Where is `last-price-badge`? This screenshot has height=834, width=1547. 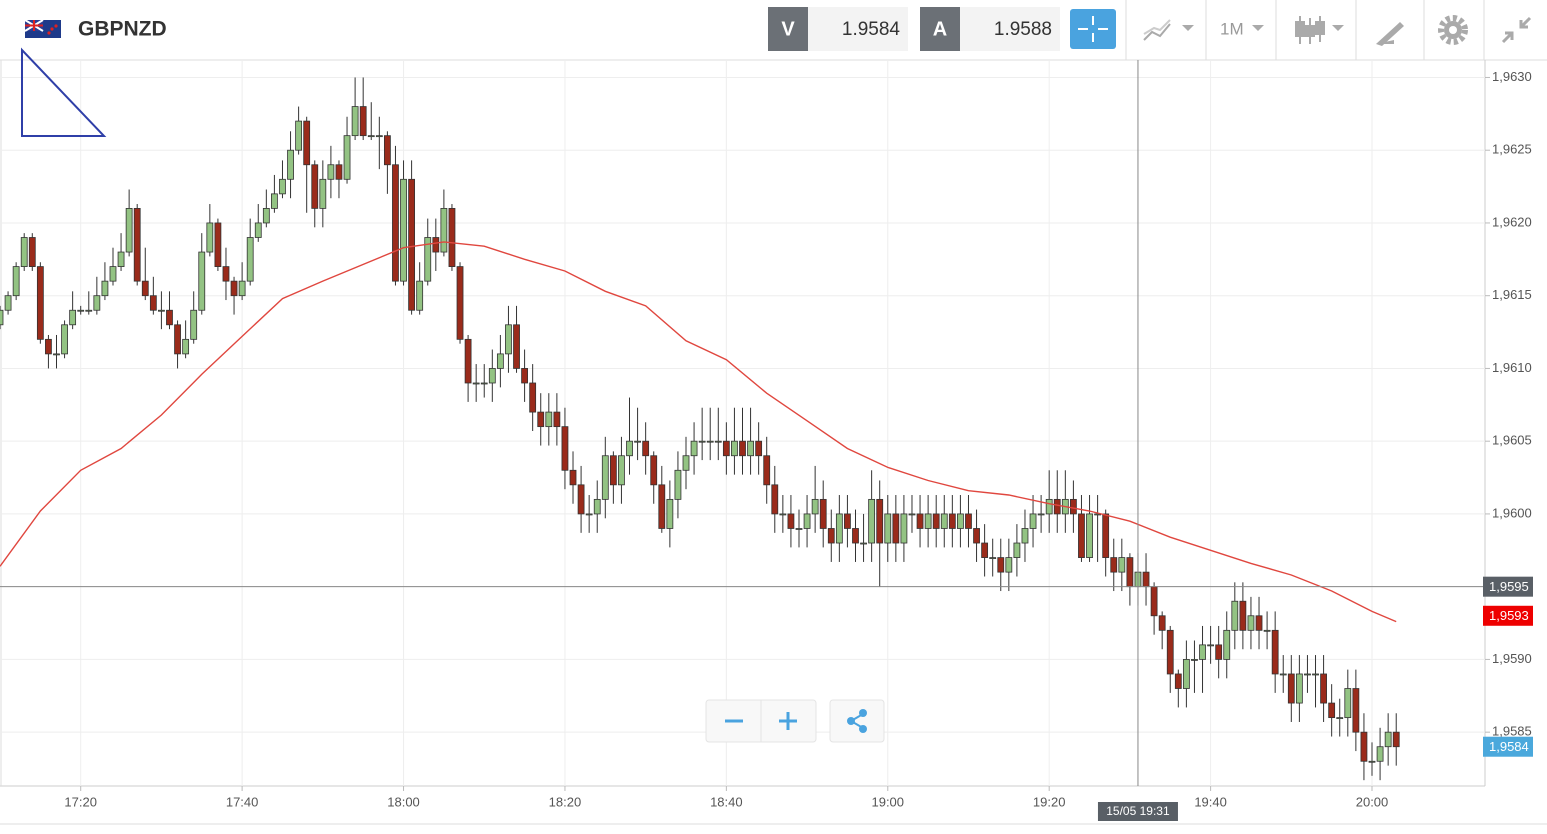
last-price-badge is located at coordinates (1508, 746).